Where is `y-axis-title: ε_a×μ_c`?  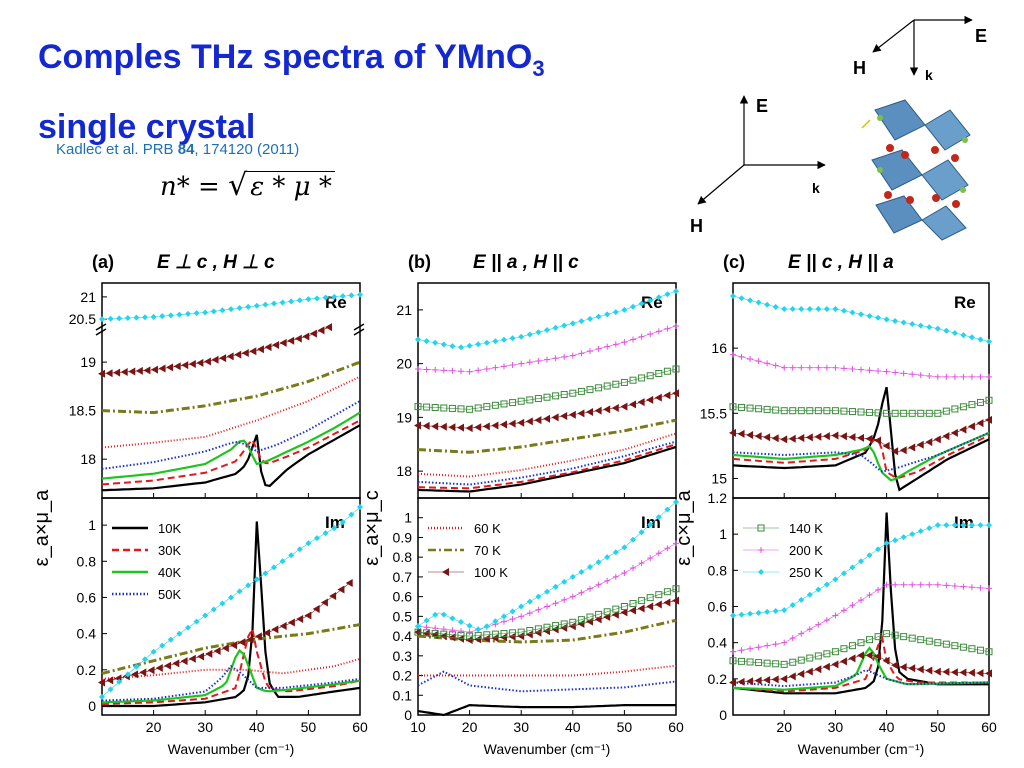 y-axis-title: ε_a×μ_c is located at coordinates (372, 528).